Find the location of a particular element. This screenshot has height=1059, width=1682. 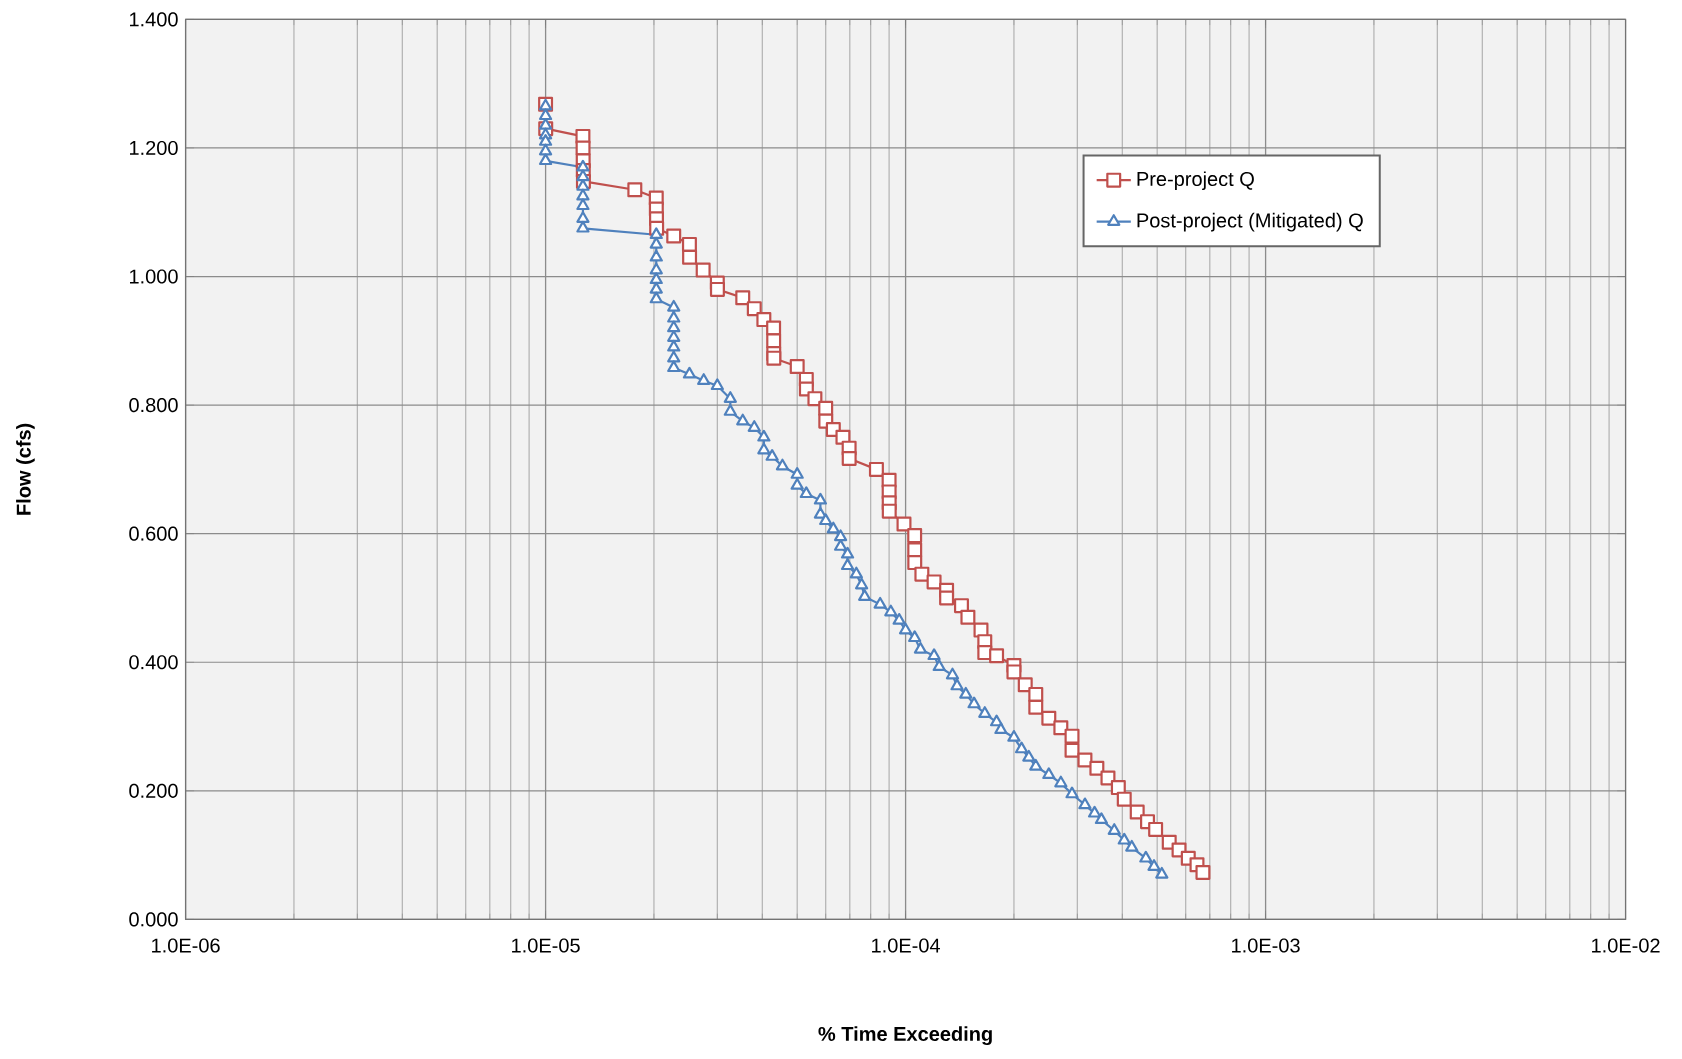

y-tick-label: 0.600 is located at coordinates (153, 533).